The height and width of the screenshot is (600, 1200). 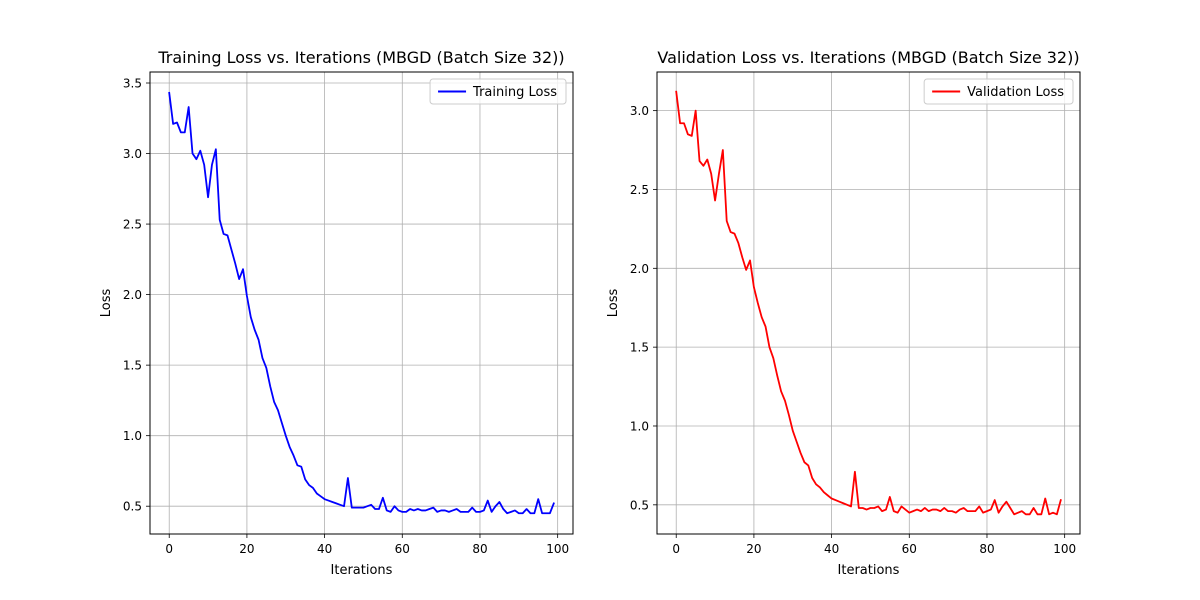 I want to click on validation-loss-x-tick-label: 80, so click(x=986, y=549).